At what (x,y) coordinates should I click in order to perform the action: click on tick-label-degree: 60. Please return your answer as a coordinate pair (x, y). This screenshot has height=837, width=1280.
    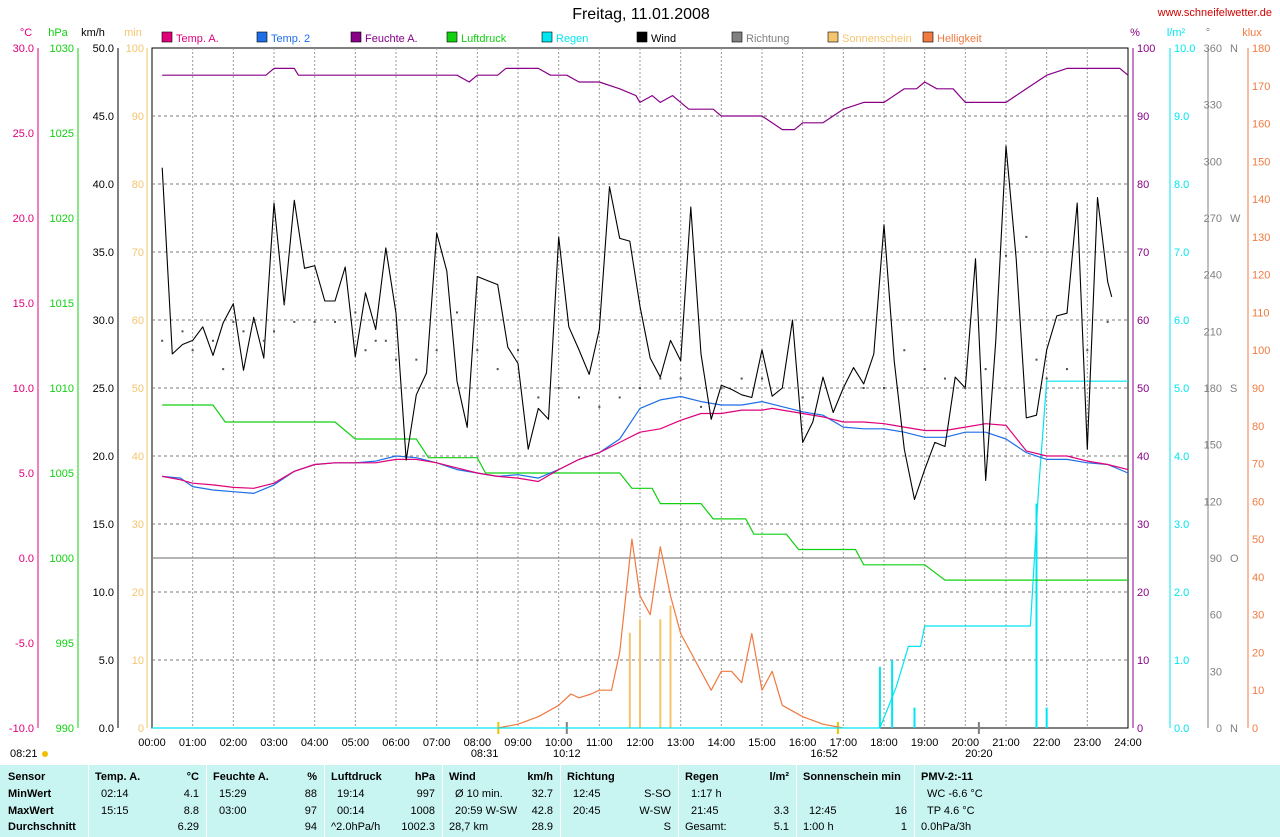
    Looking at the image, I should click on (1216, 616).